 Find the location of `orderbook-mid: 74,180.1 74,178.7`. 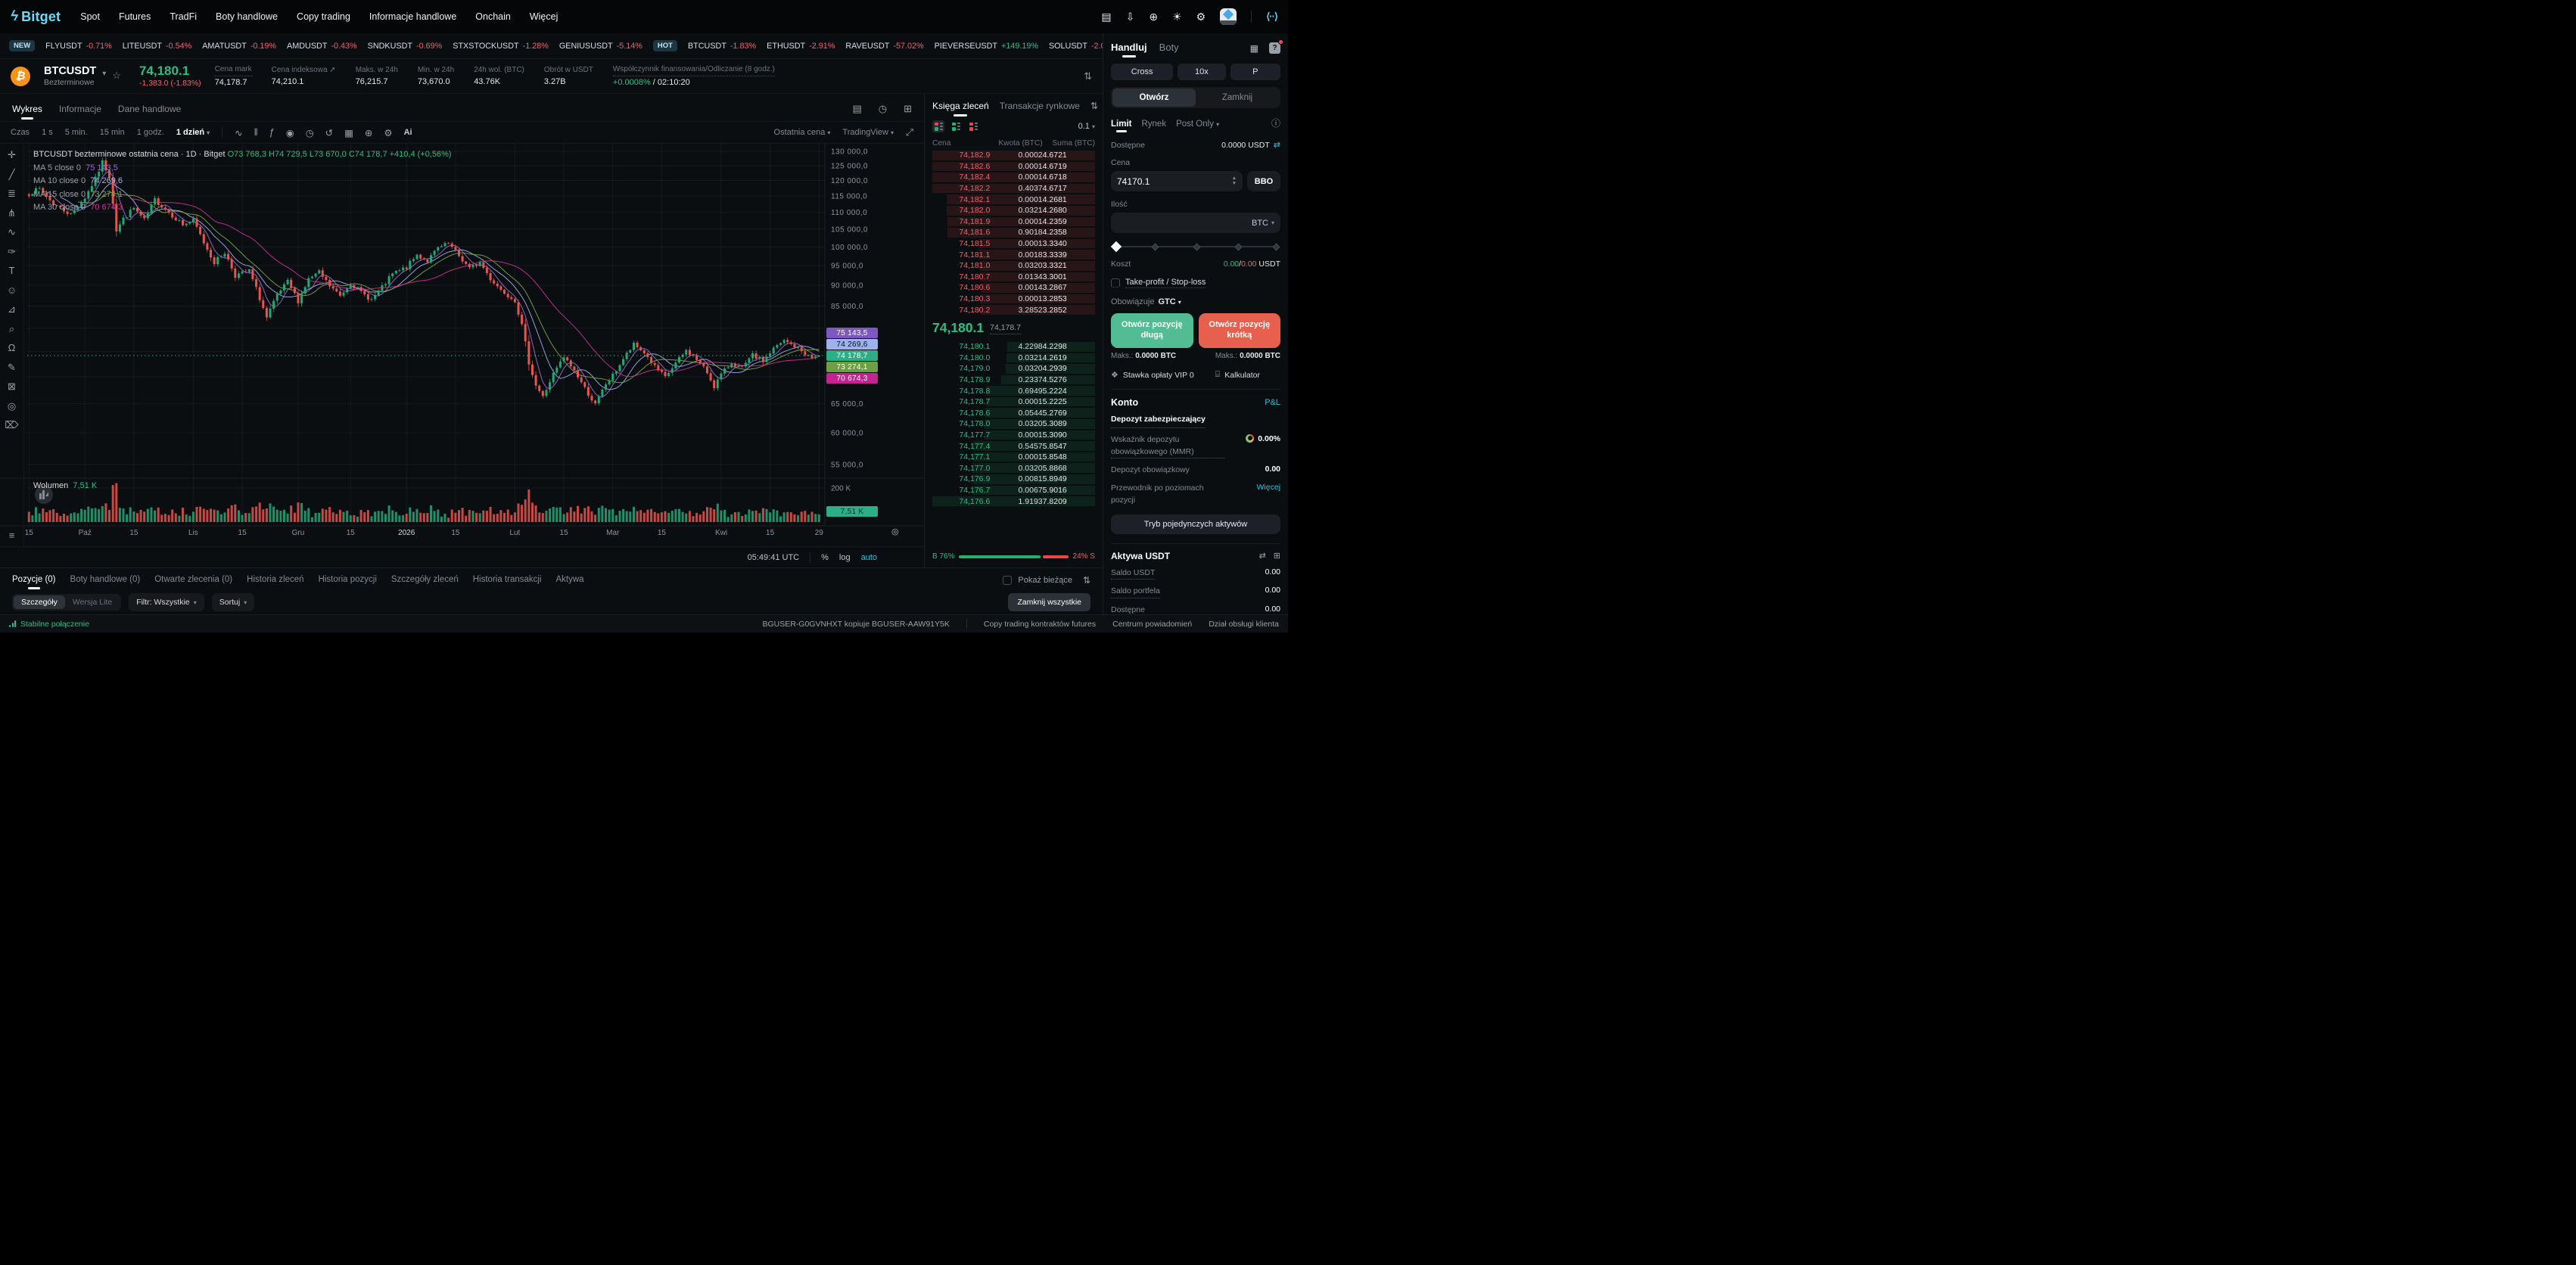

orderbook-mid: 74,180.1 74,178.7 is located at coordinates (1013, 328).